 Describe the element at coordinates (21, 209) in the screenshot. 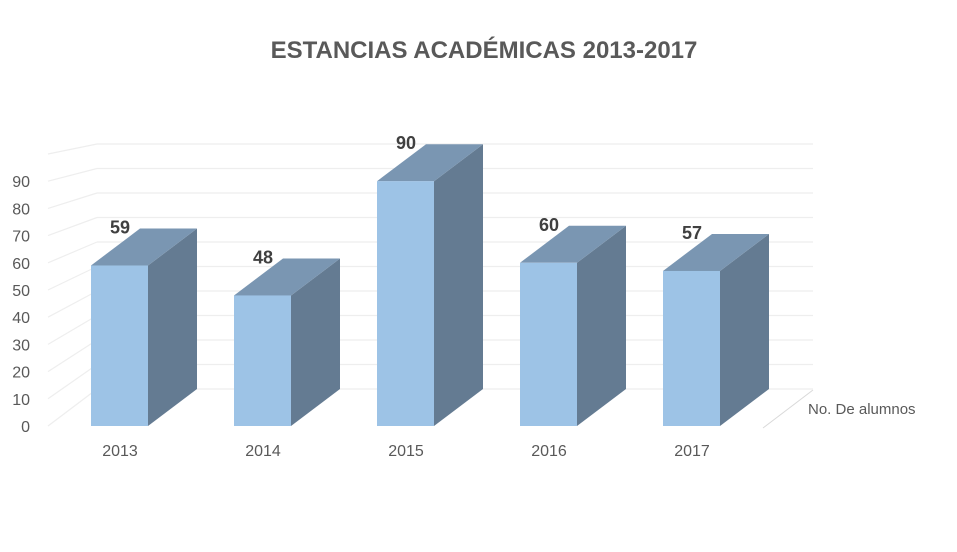

I see `y-tick-label: 80` at that location.